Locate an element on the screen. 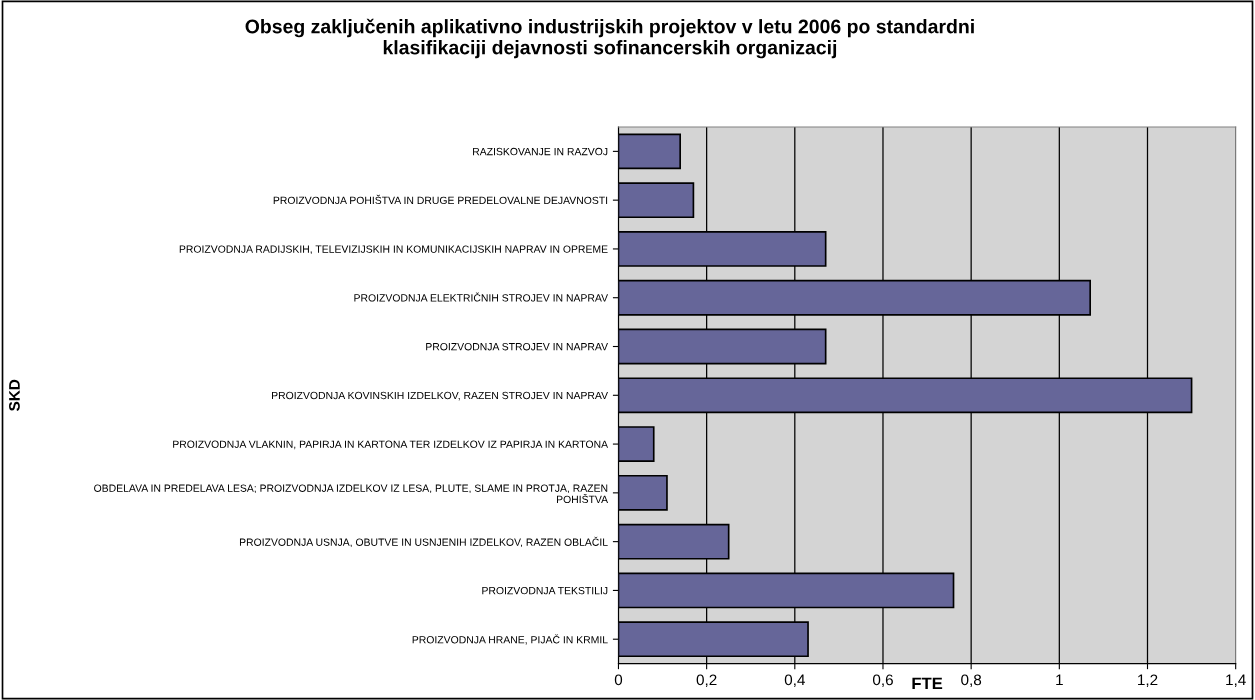 Image resolution: width=1255 pixels, height=700 pixels. x-tick-label: 0,4 is located at coordinates (794, 681).